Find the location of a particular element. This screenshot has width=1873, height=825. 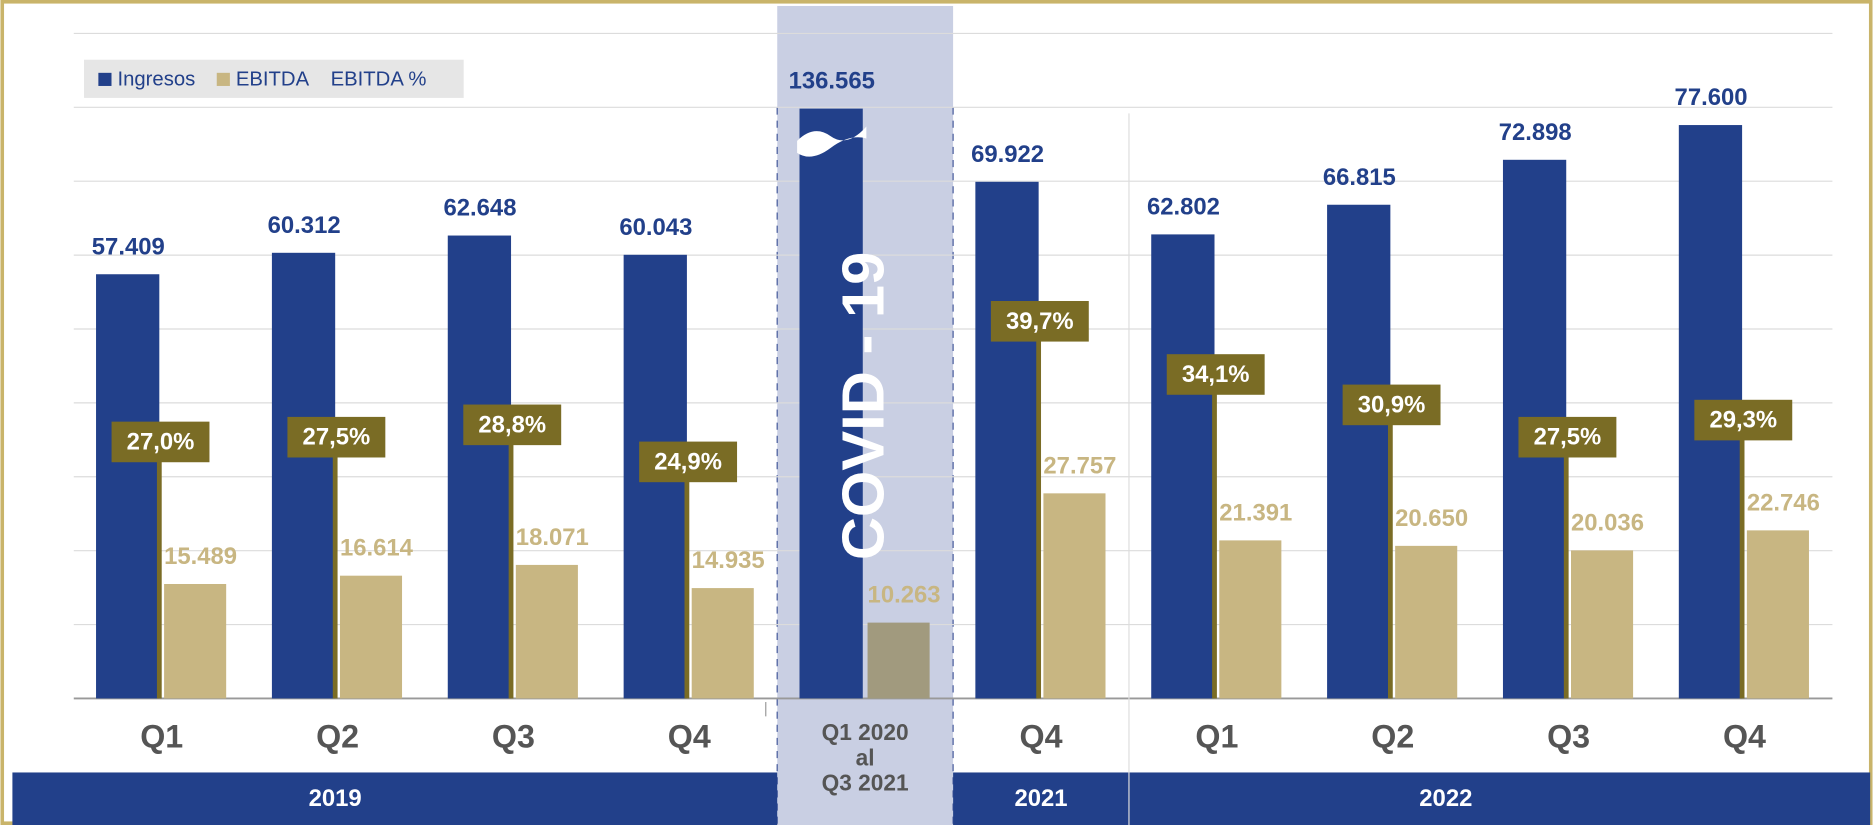

value-label: 10.263 is located at coordinates (904, 595).